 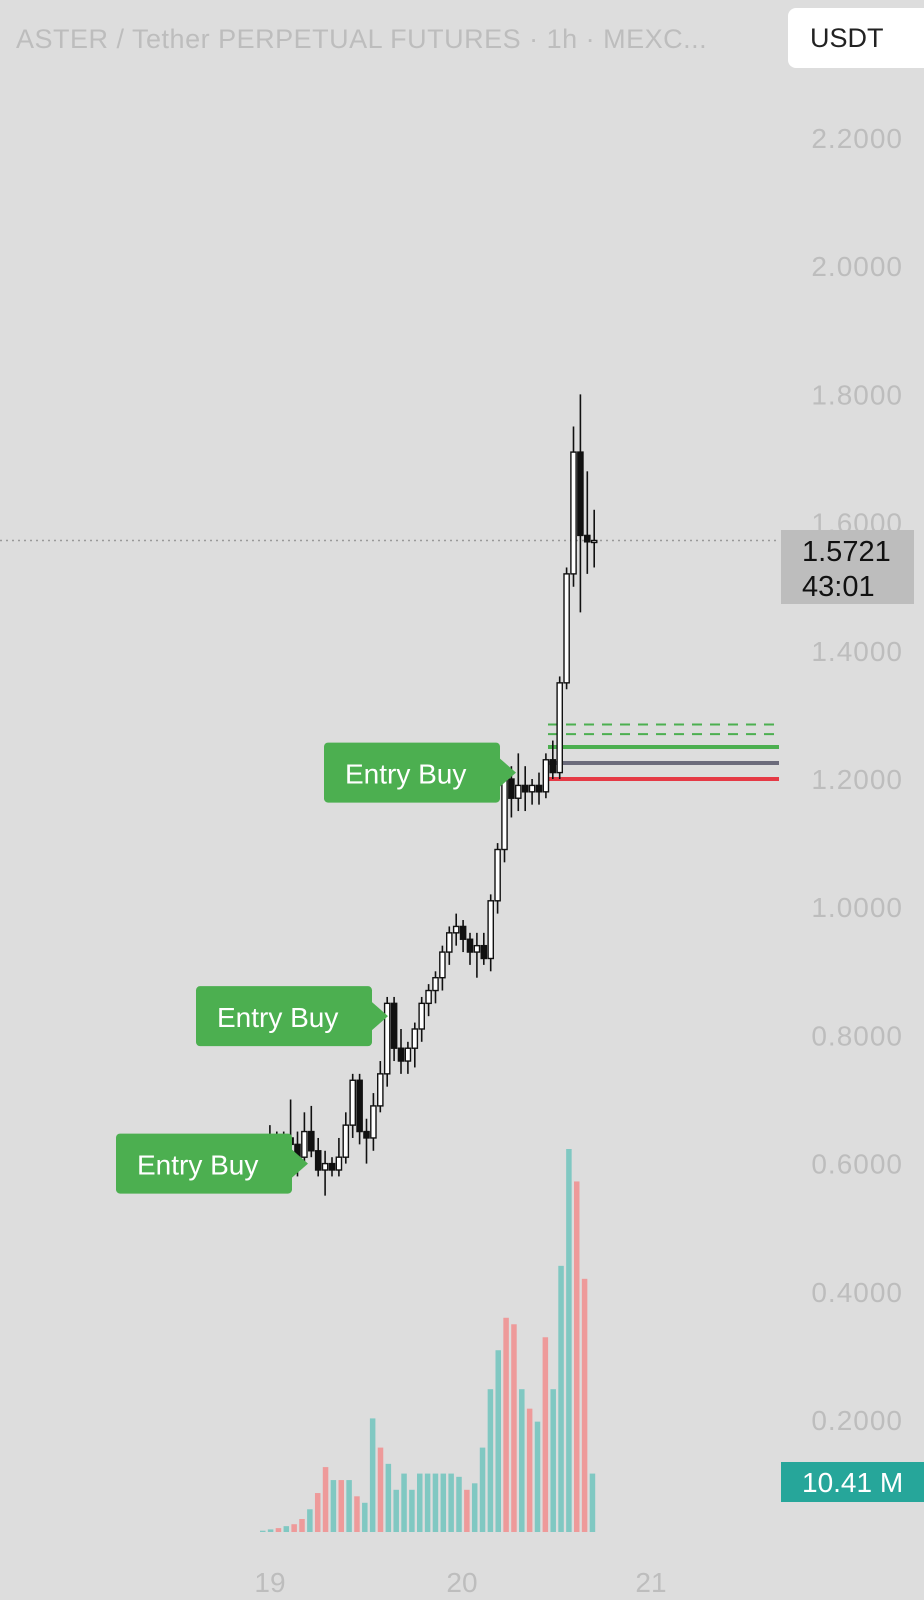 I want to click on price-tag-countdown: 43:01, so click(x=838, y=587).